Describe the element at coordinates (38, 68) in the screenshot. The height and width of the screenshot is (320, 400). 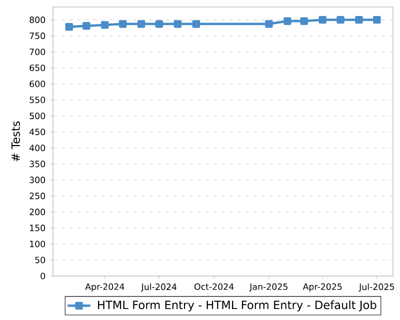
I see `y-tick-label: 650` at that location.